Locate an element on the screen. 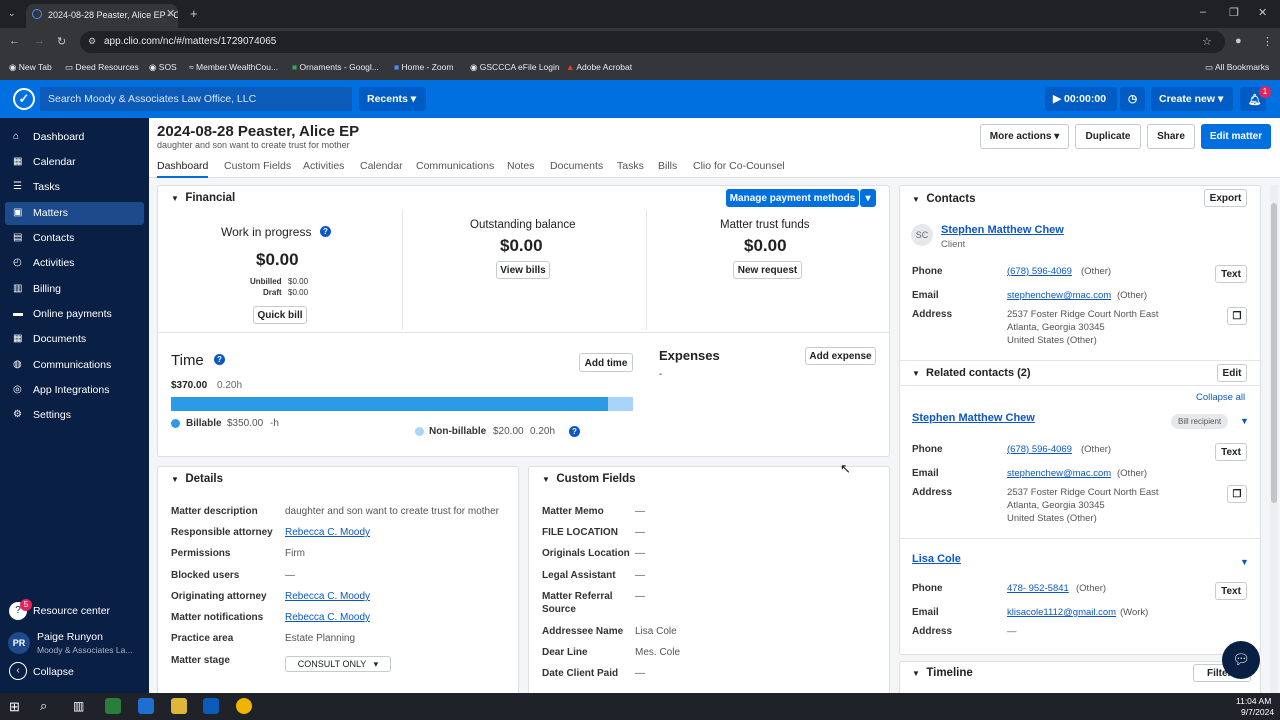 The width and height of the screenshot is (1280, 720). client-phone-link: (678) 596-4069 is located at coordinates (1039, 271).